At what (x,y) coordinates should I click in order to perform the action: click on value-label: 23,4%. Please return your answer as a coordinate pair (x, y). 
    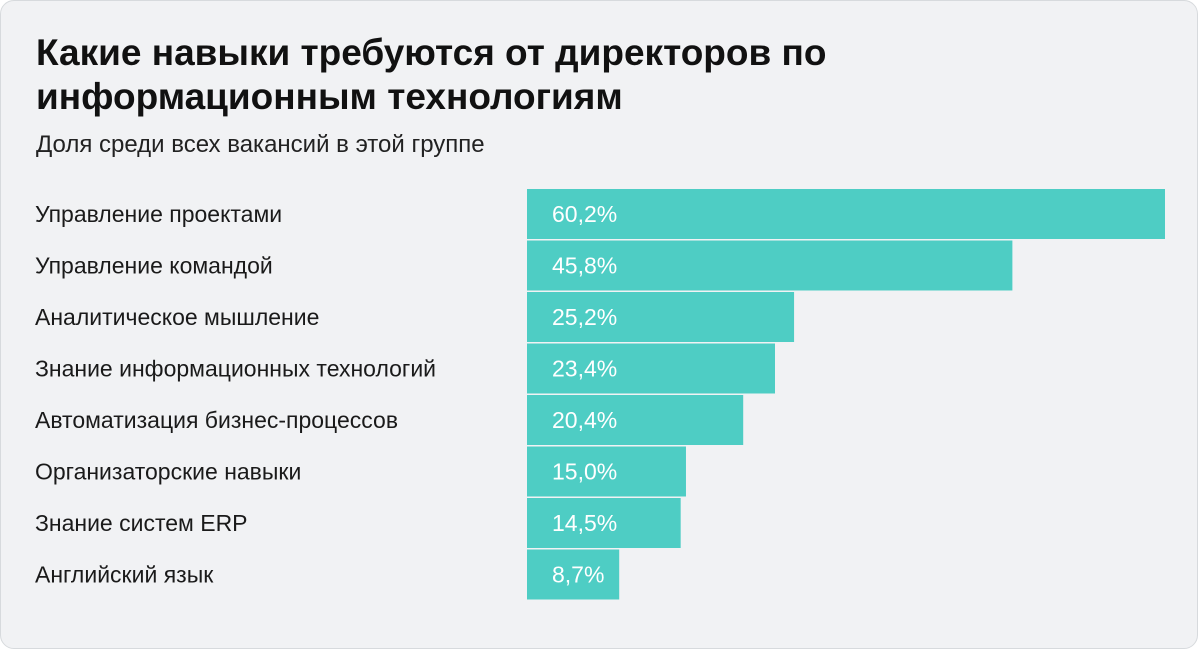
    Looking at the image, I should click on (584, 369).